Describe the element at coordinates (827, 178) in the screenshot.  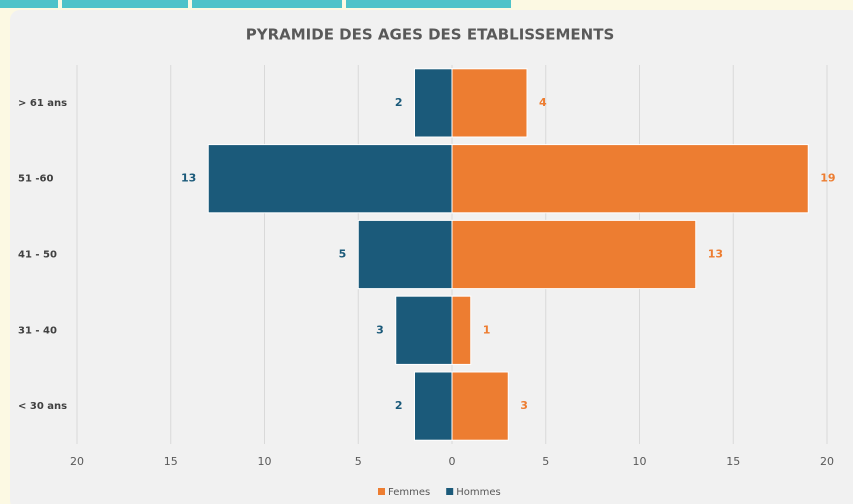
I see `data-label: 19` at that location.